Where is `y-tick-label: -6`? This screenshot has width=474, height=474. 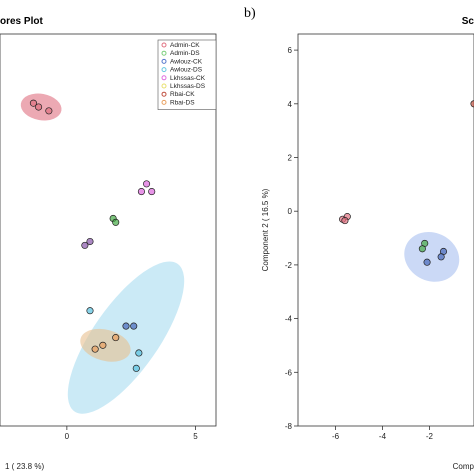
y-tick-label: -6 is located at coordinates (289, 372).